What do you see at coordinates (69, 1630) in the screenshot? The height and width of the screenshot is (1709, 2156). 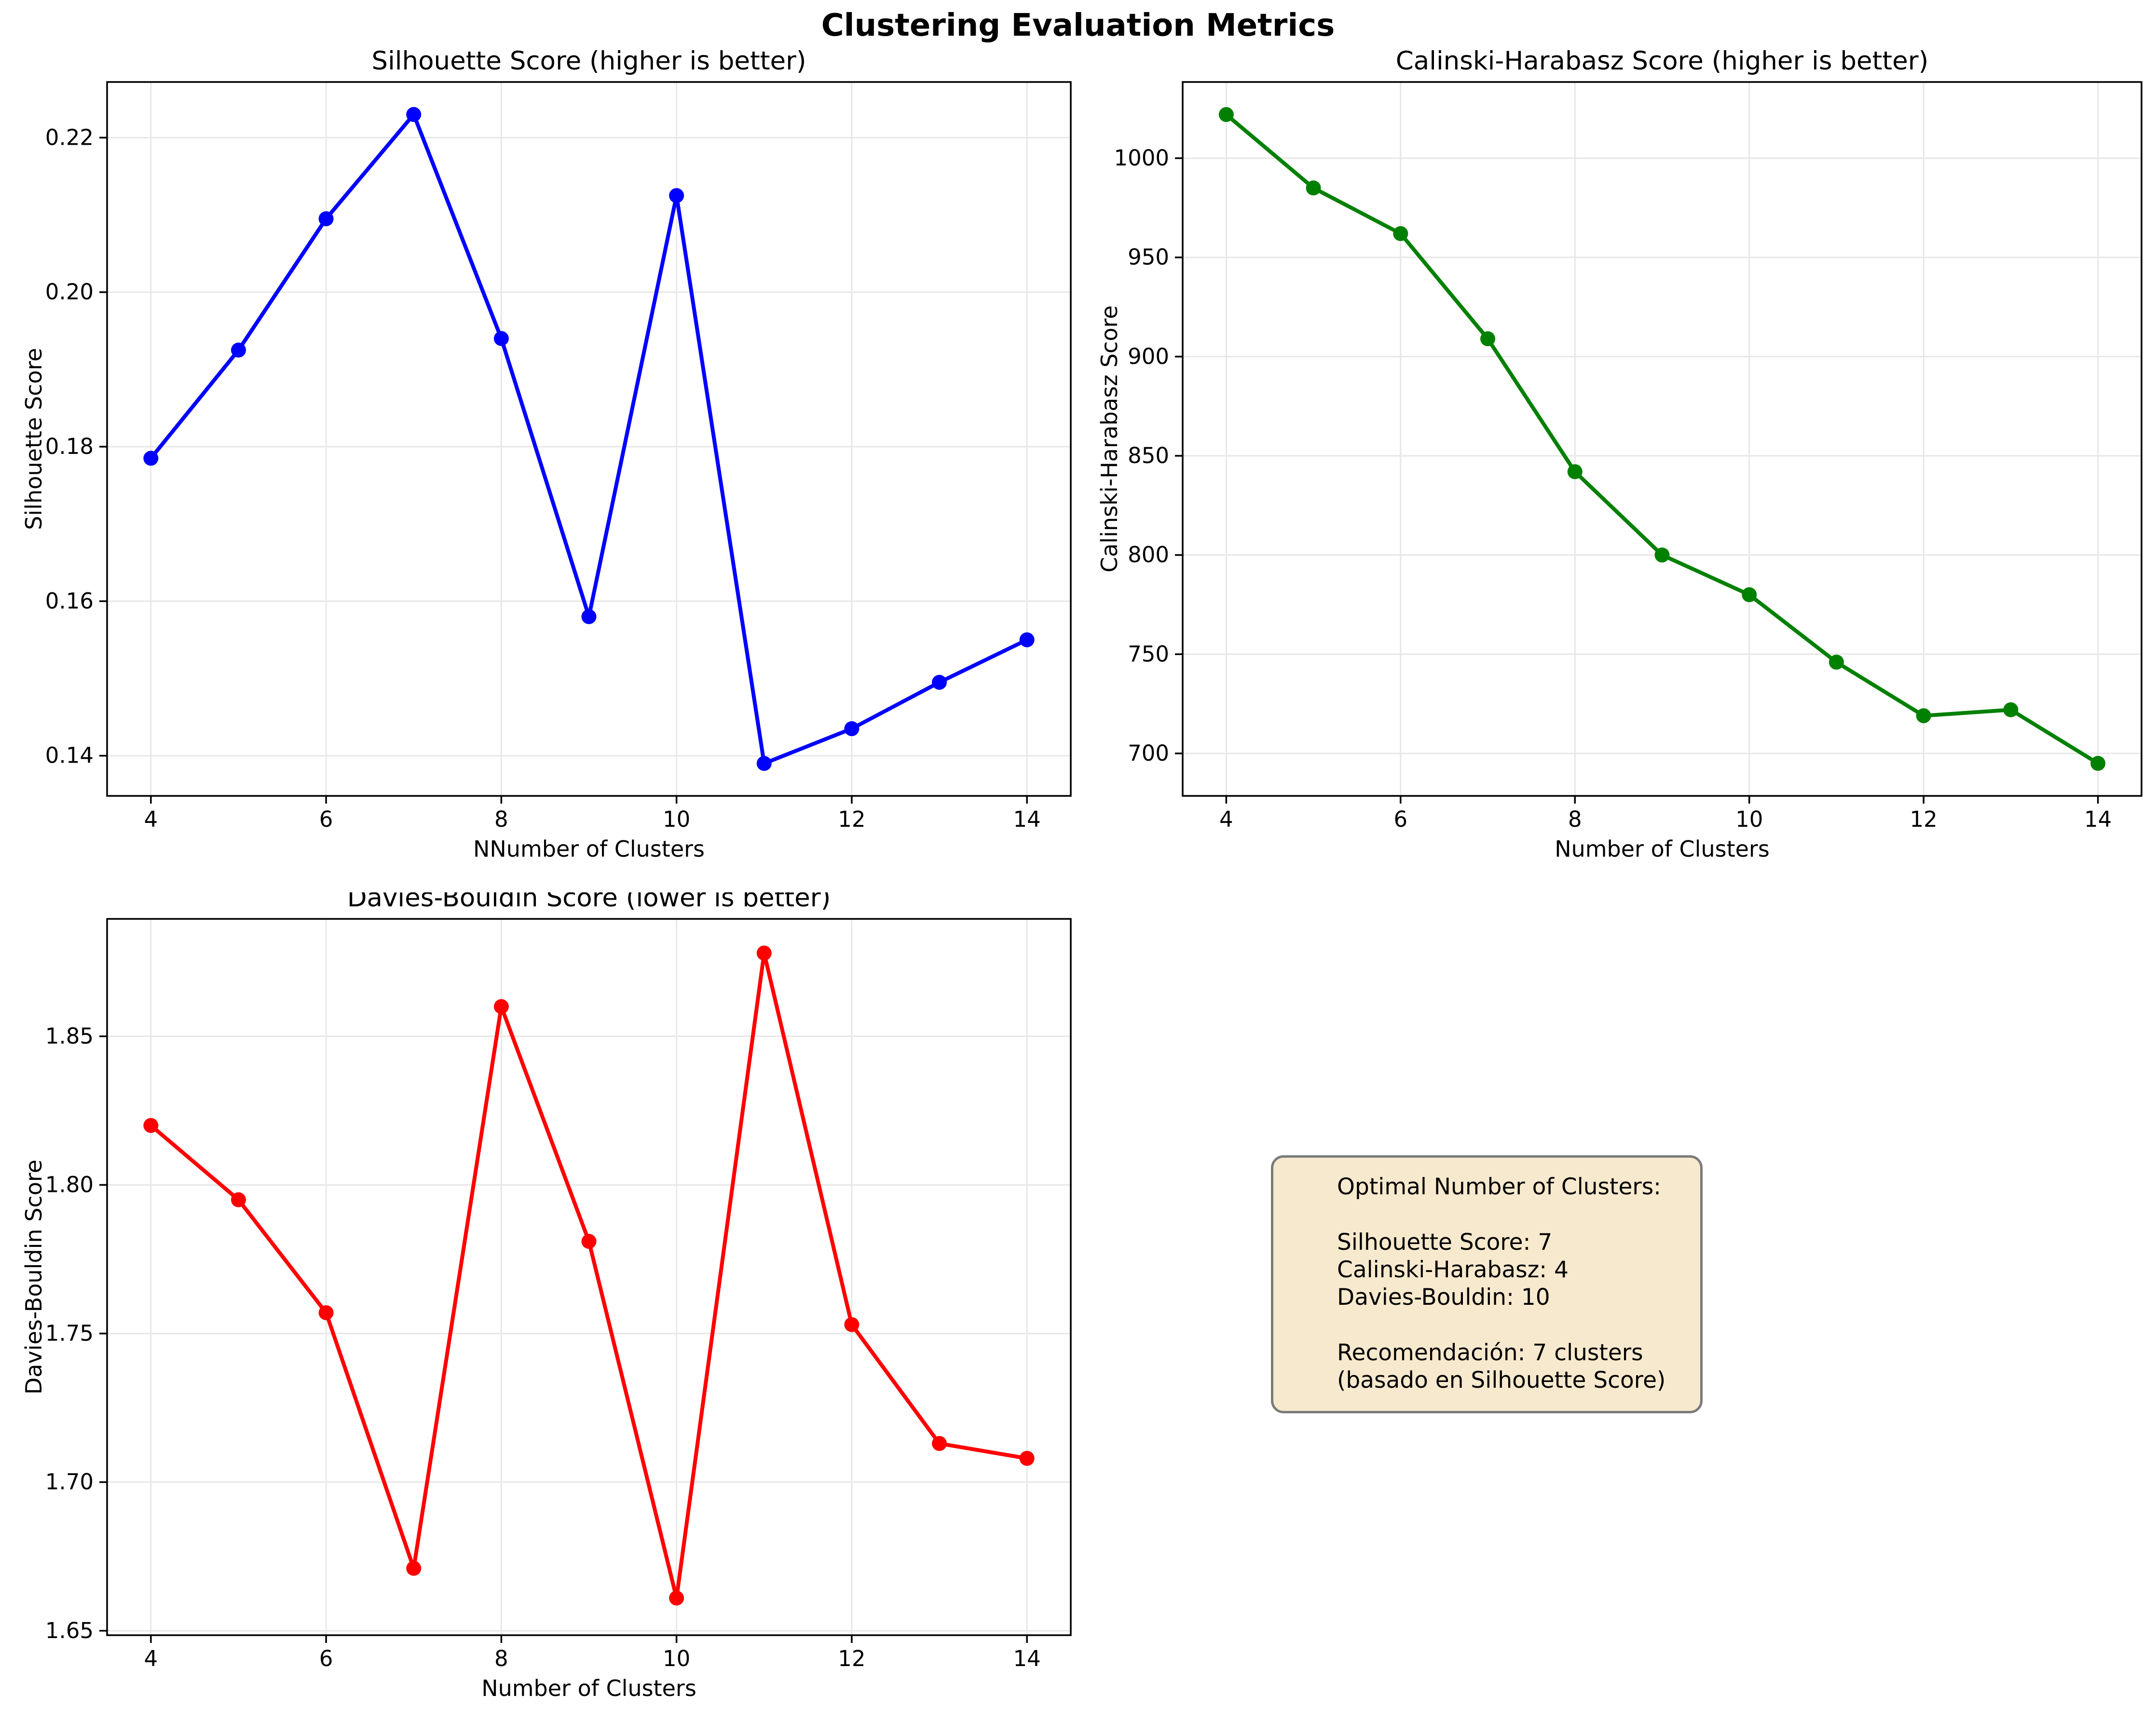 I see `y-tick-label: 1.65` at bounding box center [69, 1630].